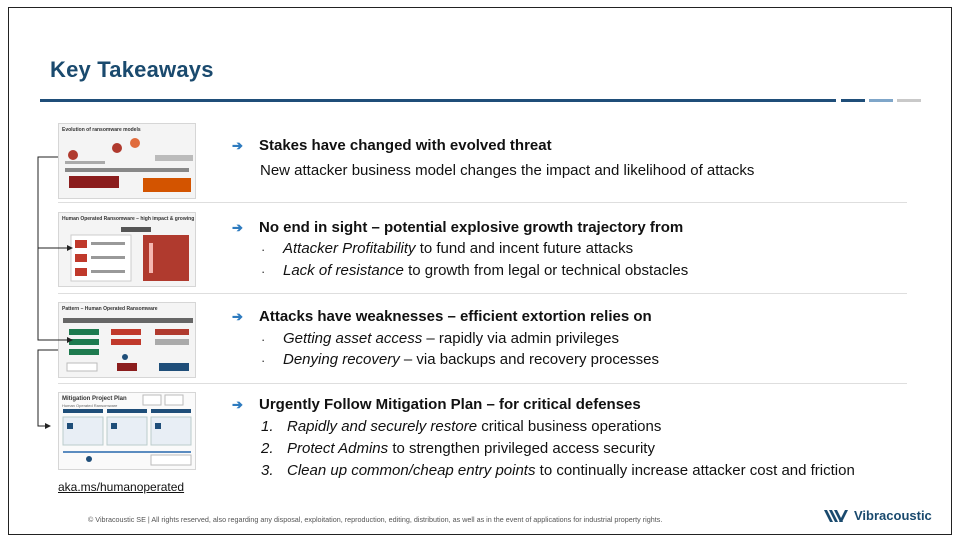  I want to click on numbered-emphasis: Rapidly and securely restore, so click(382, 426).